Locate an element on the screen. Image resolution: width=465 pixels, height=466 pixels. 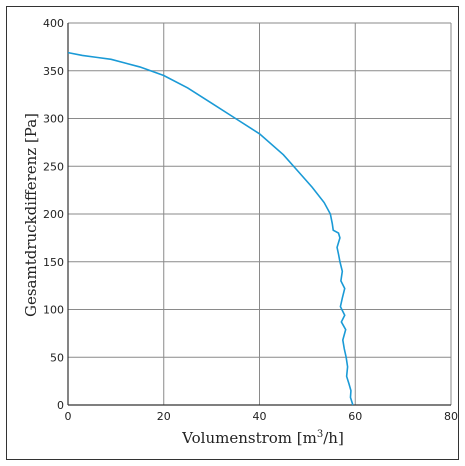
x-tick-label: 0 is located at coordinates (68, 416).